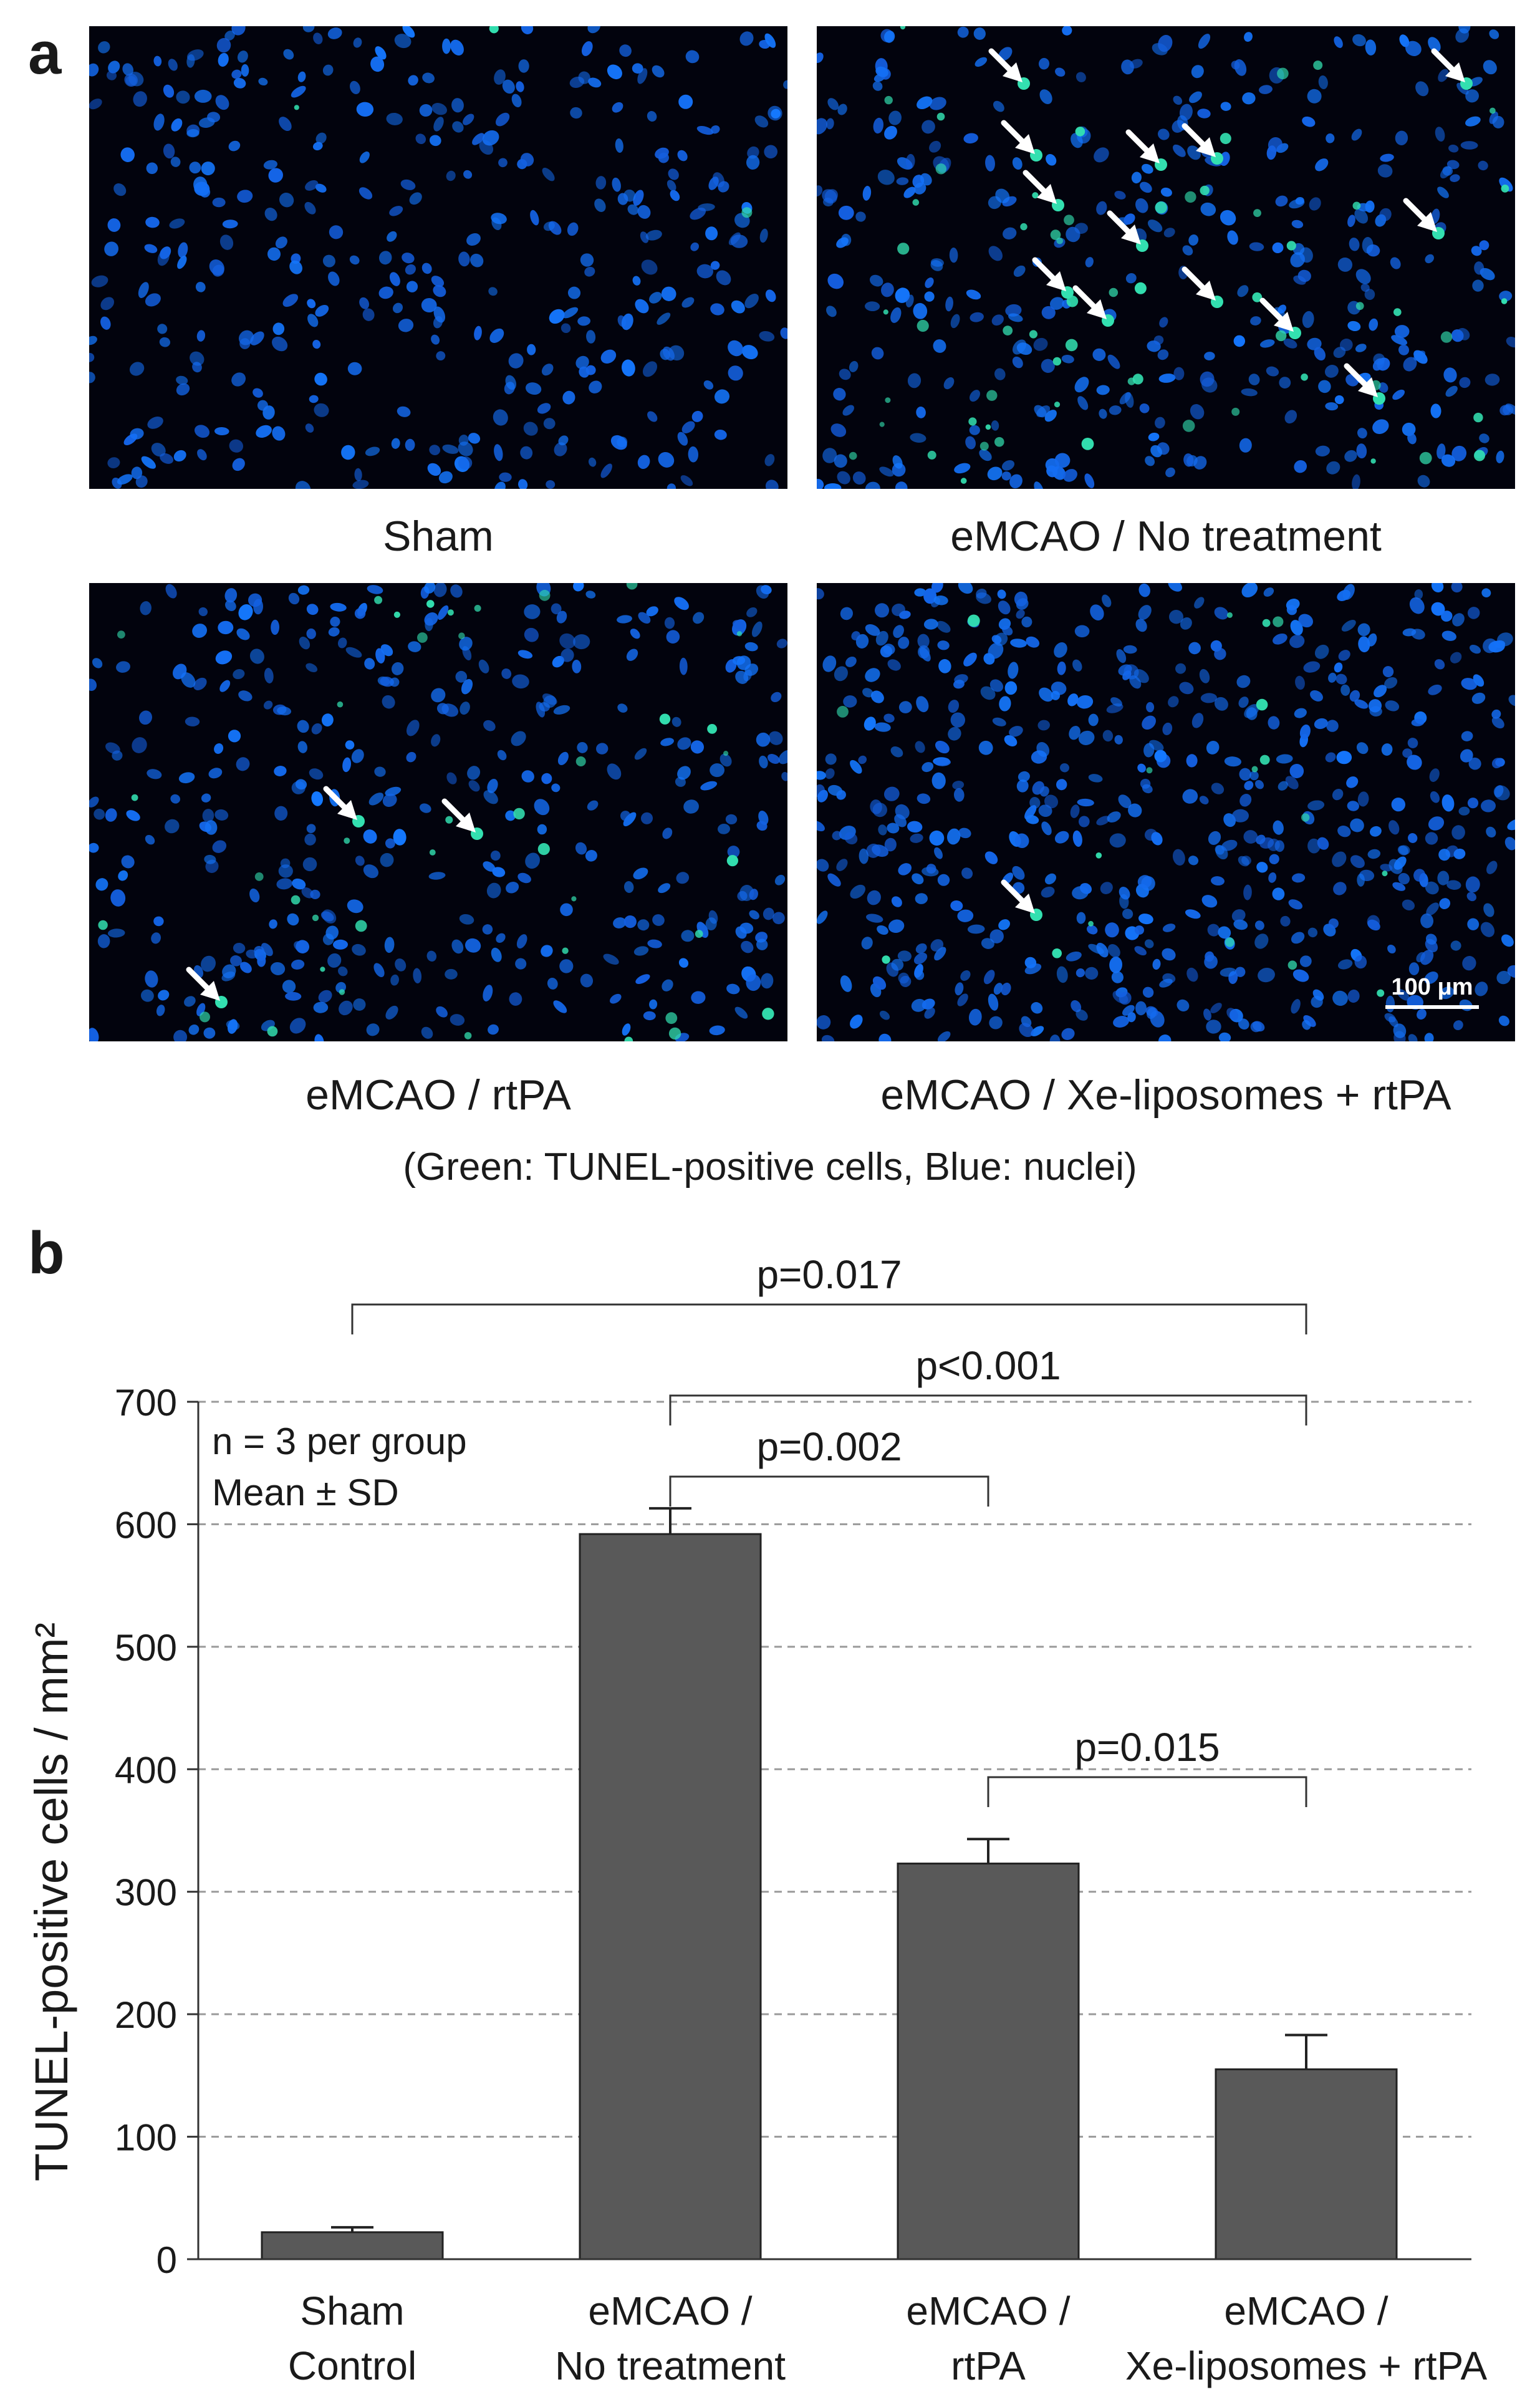  I want to click on bar, so click(1306, 2164).